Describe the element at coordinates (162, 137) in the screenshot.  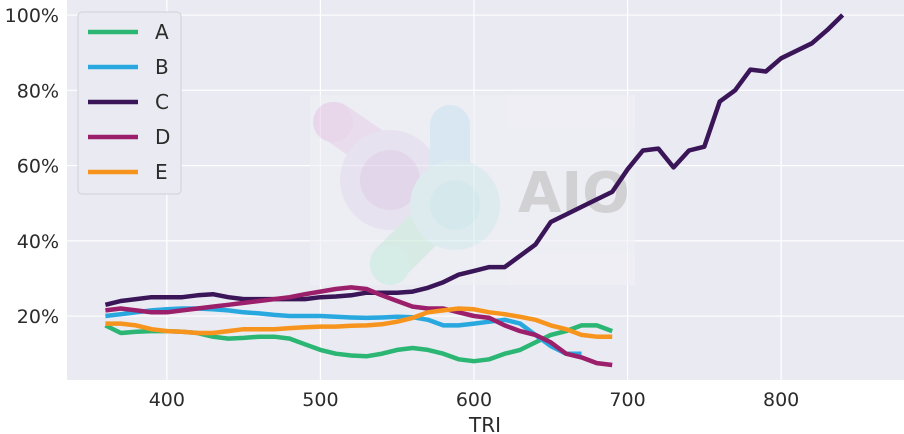
I see `legend-label-d: D` at that location.